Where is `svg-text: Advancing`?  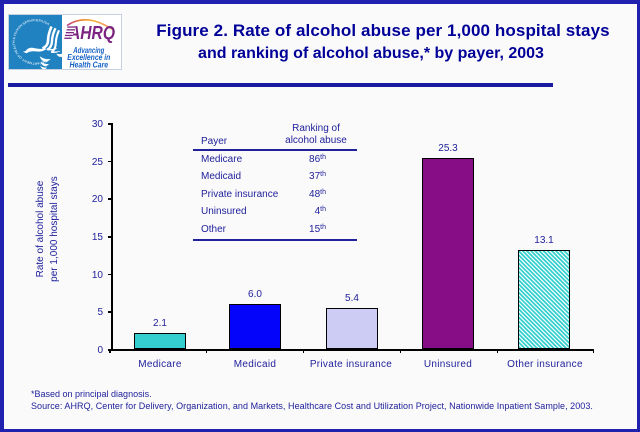
svg-text: Advancing is located at coordinates (89, 50).